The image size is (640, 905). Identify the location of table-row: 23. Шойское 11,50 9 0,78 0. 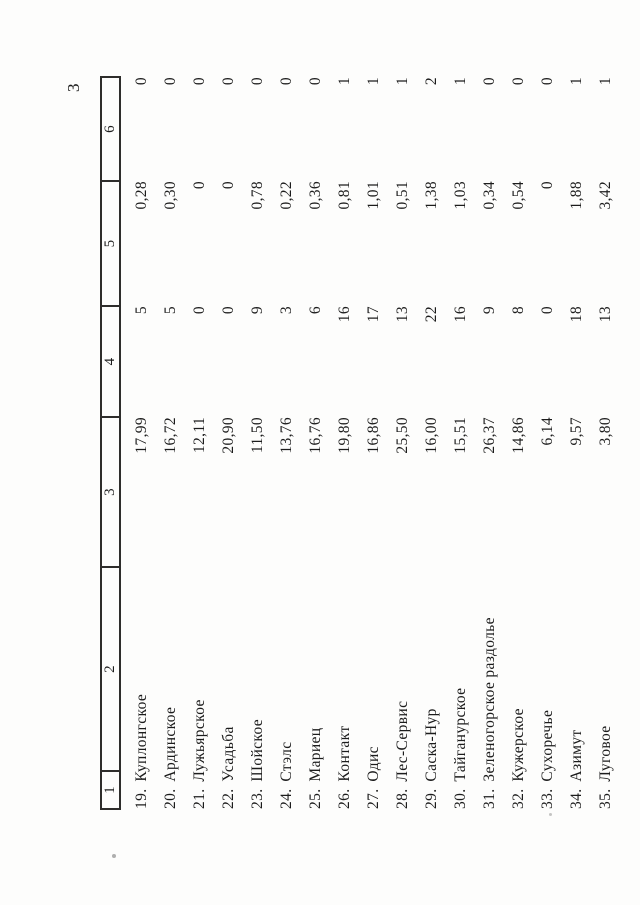
(257, 443).